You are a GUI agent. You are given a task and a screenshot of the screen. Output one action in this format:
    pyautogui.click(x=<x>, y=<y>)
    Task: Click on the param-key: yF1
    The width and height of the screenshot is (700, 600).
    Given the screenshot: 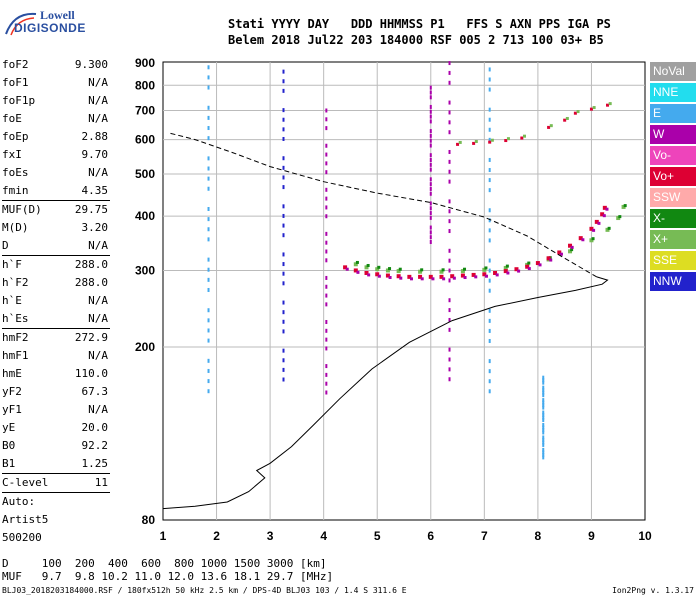 What is the action you would take?
    pyautogui.click(x=12, y=409)
    